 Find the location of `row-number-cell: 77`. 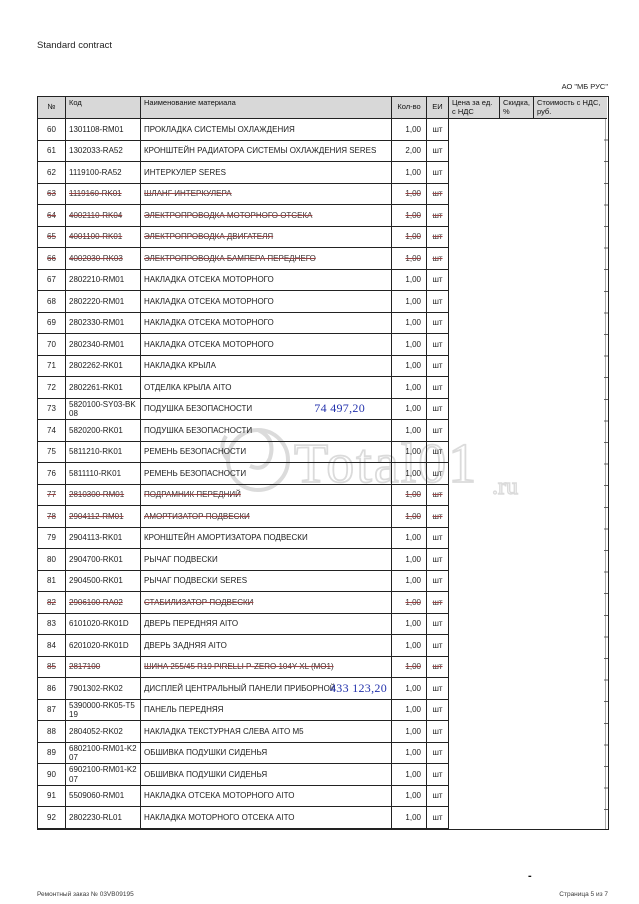

row-number-cell: 77 is located at coordinates (52, 495).